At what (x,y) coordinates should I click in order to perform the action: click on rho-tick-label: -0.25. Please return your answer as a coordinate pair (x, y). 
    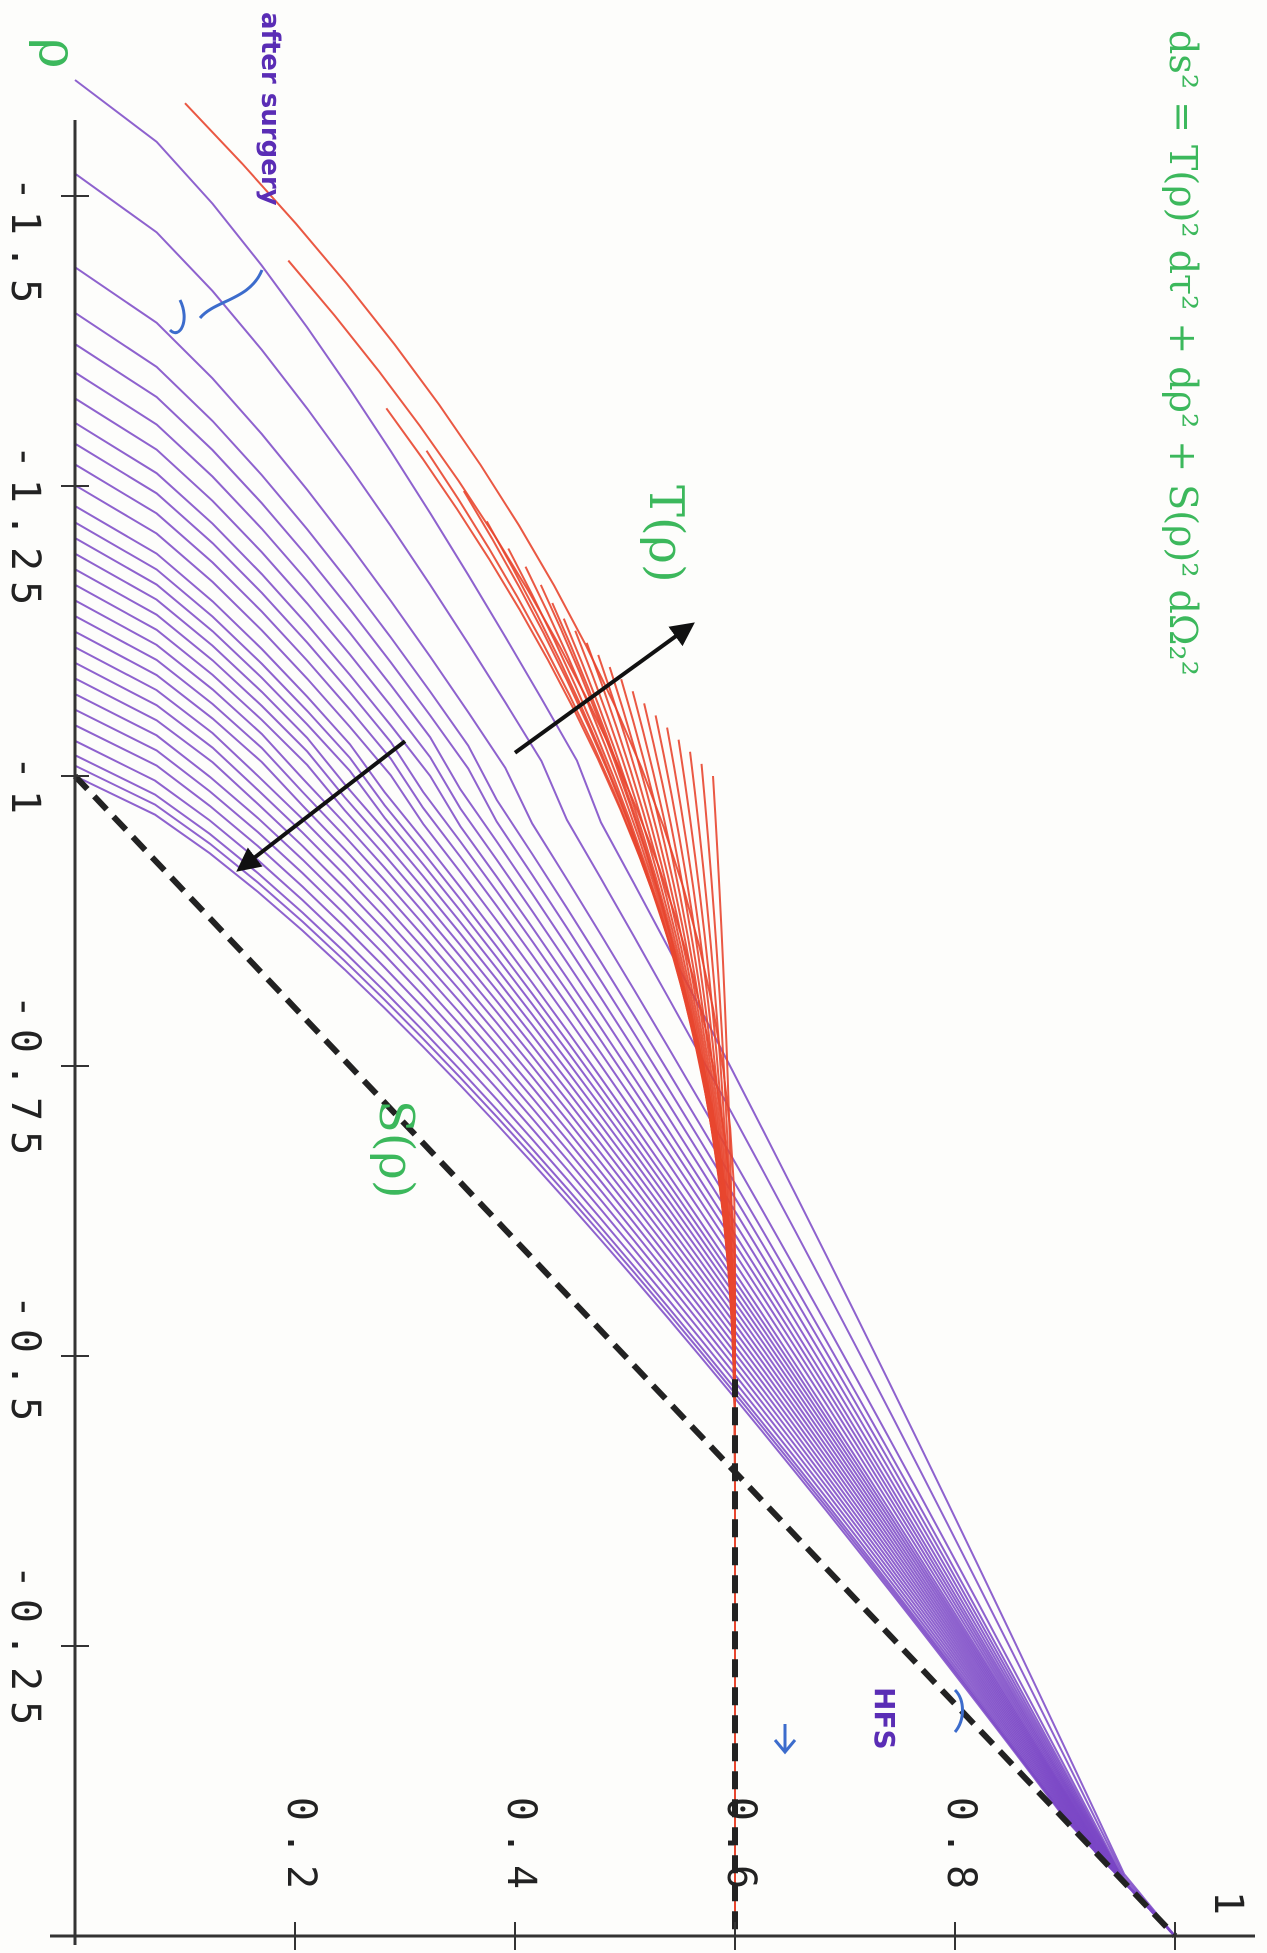
    Looking at the image, I should click on (25, 1650).